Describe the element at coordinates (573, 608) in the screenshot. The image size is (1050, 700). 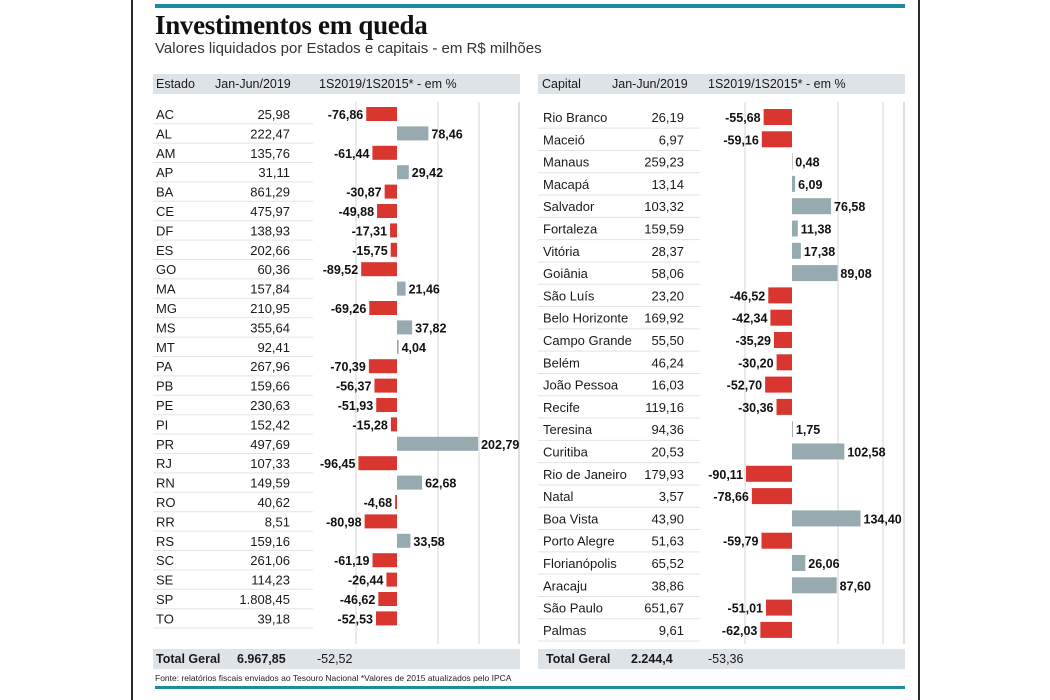
I see `category-label: São Paulo` at that location.